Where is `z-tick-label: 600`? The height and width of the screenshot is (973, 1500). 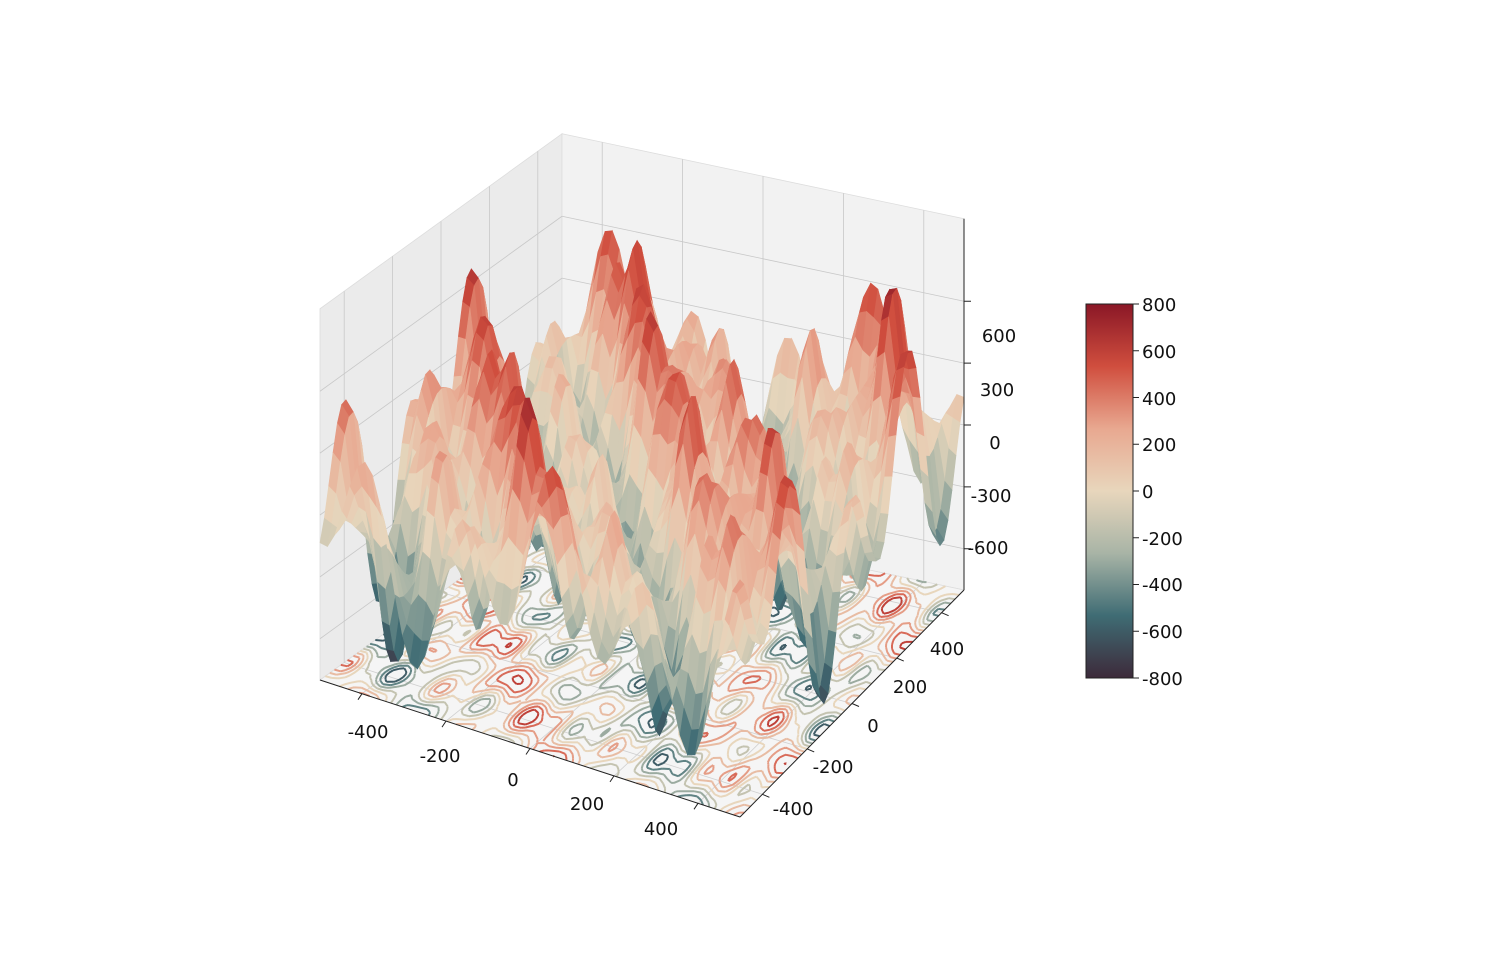 z-tick-label: 600 is located at coordinates (999, 336).